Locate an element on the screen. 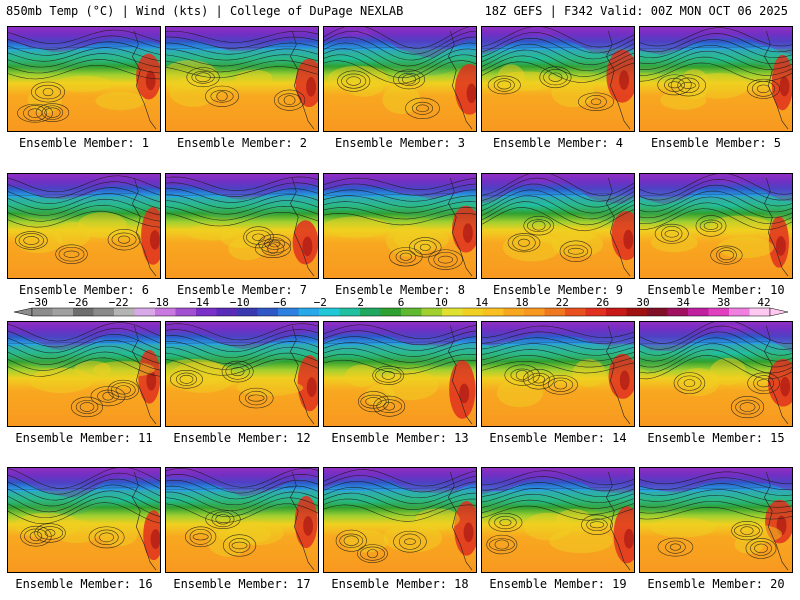 This screenshot has width=800, height=600. colorbar-tick-label: −18 is located at coordinates (159, 302).